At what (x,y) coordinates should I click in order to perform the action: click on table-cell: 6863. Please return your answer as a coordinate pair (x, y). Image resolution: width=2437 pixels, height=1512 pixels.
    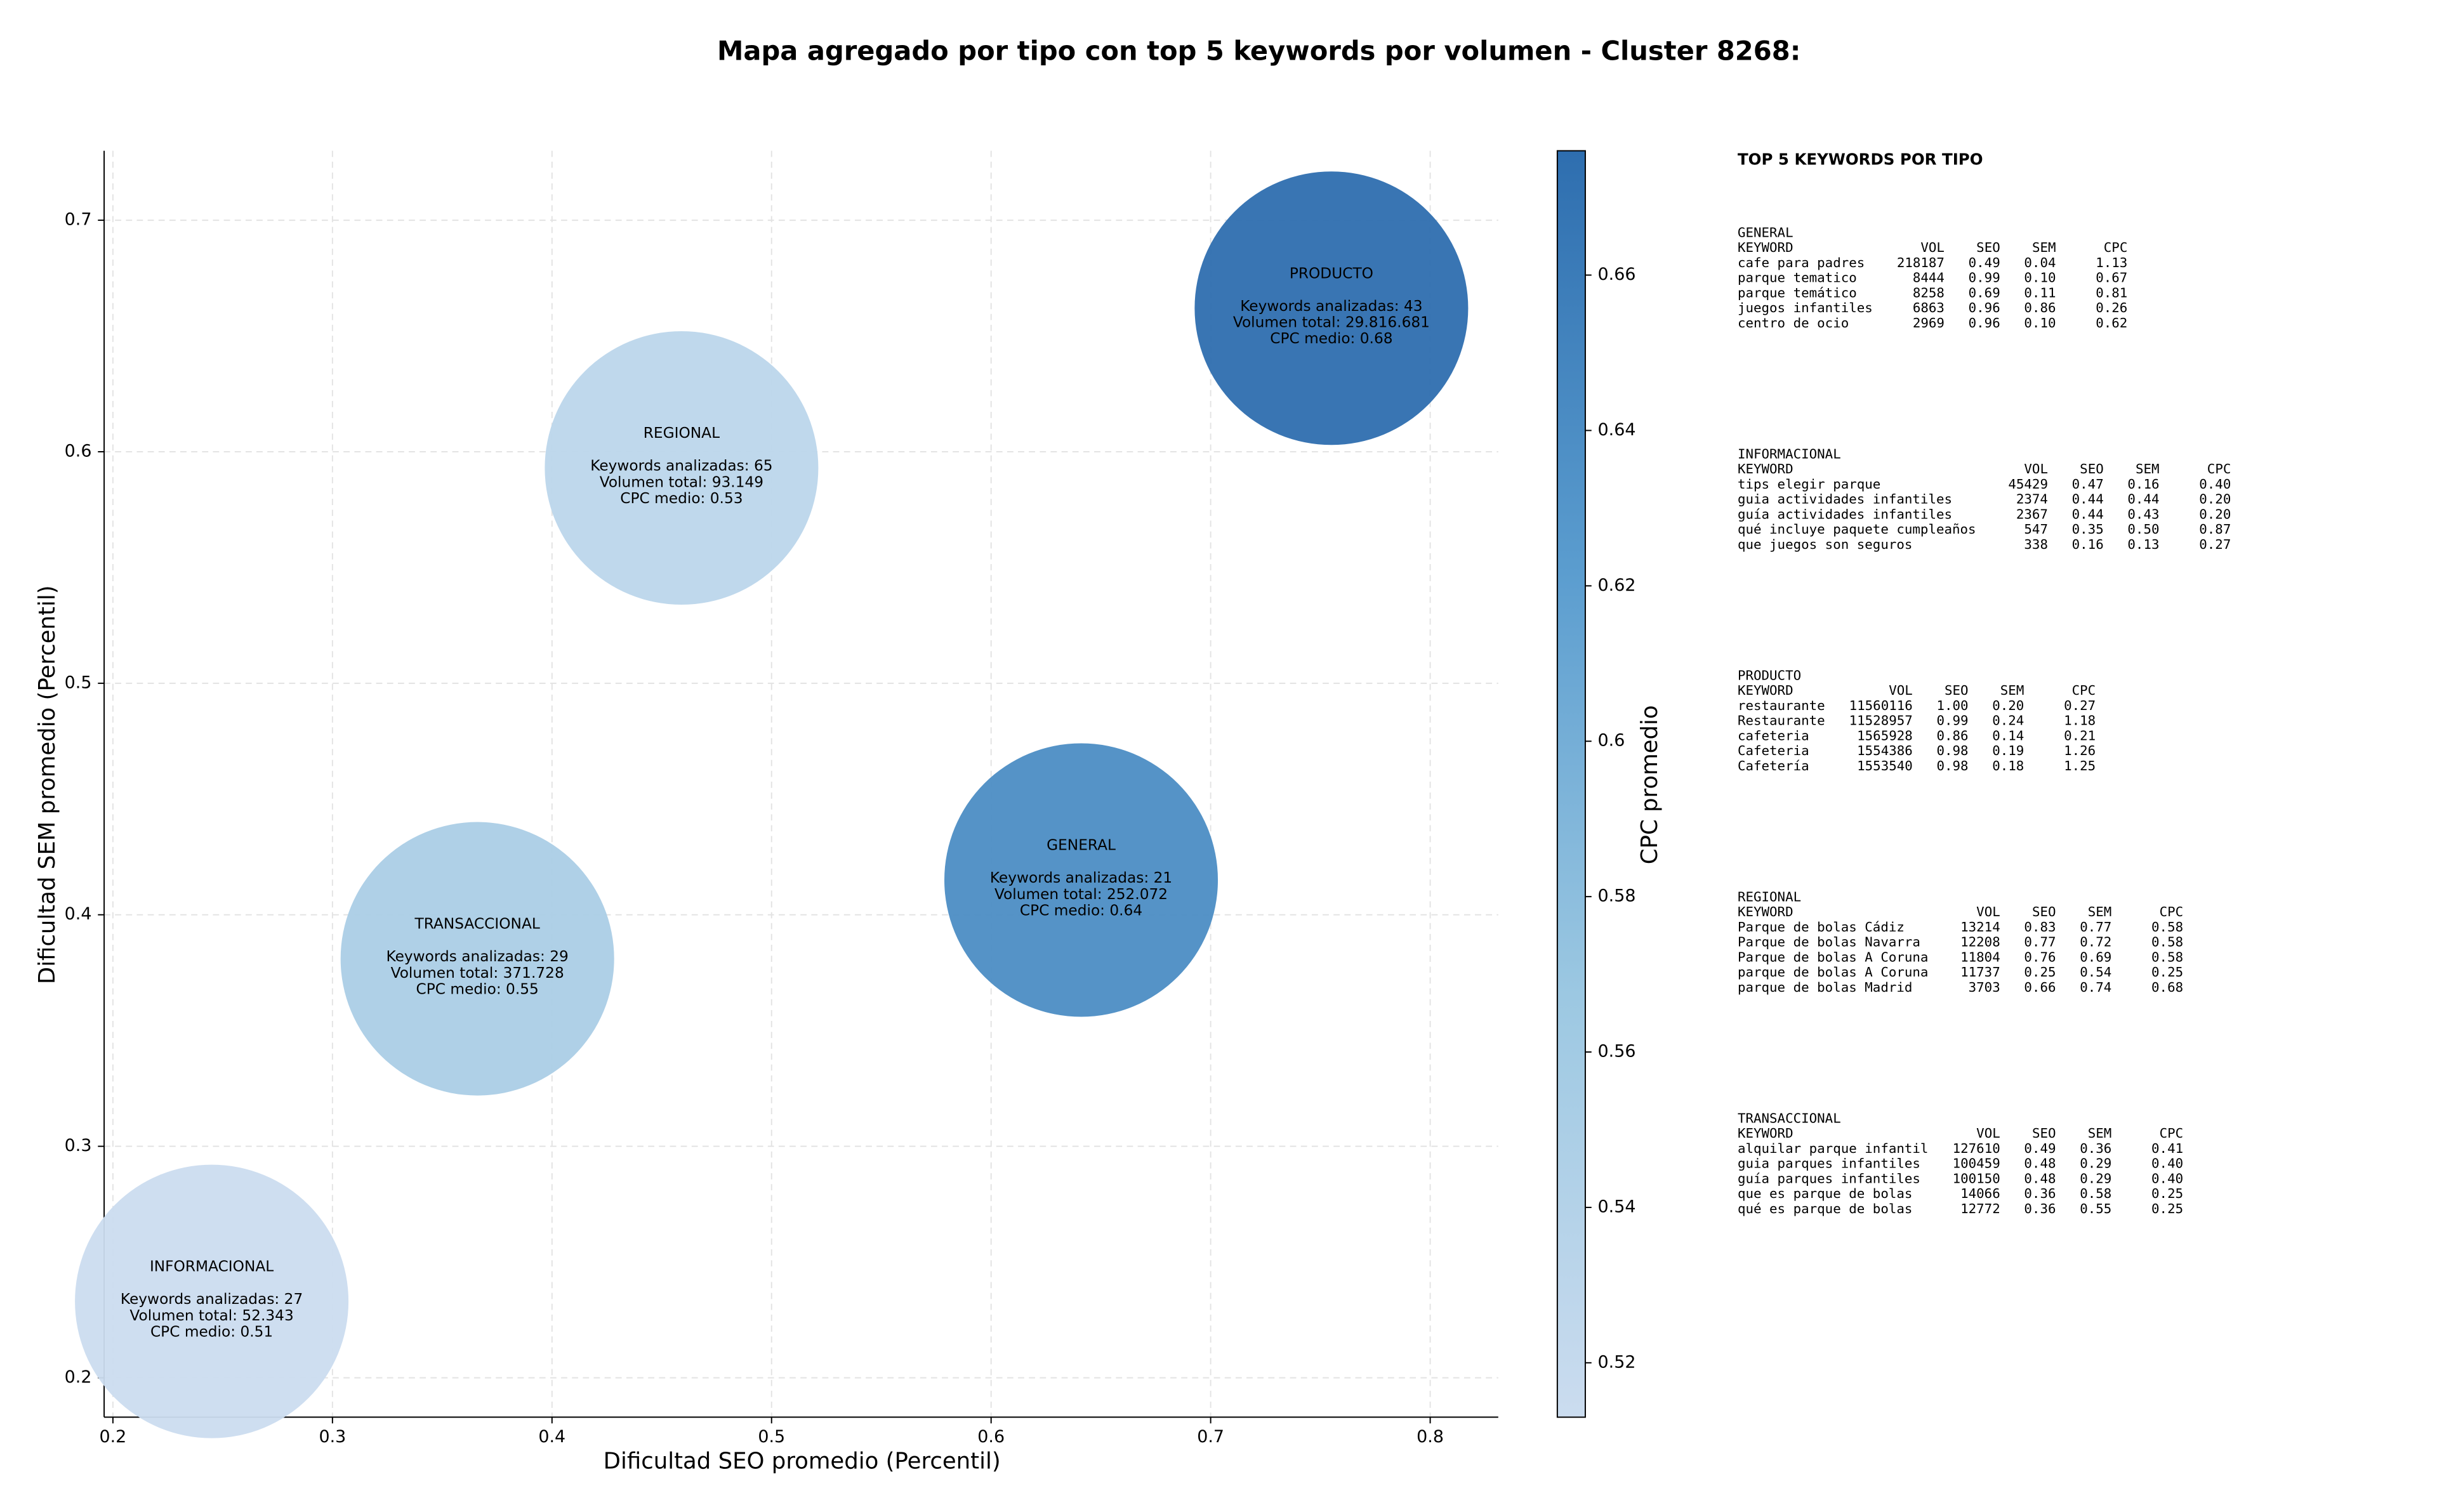
    Looking at the image, I should click on (1929, 308).